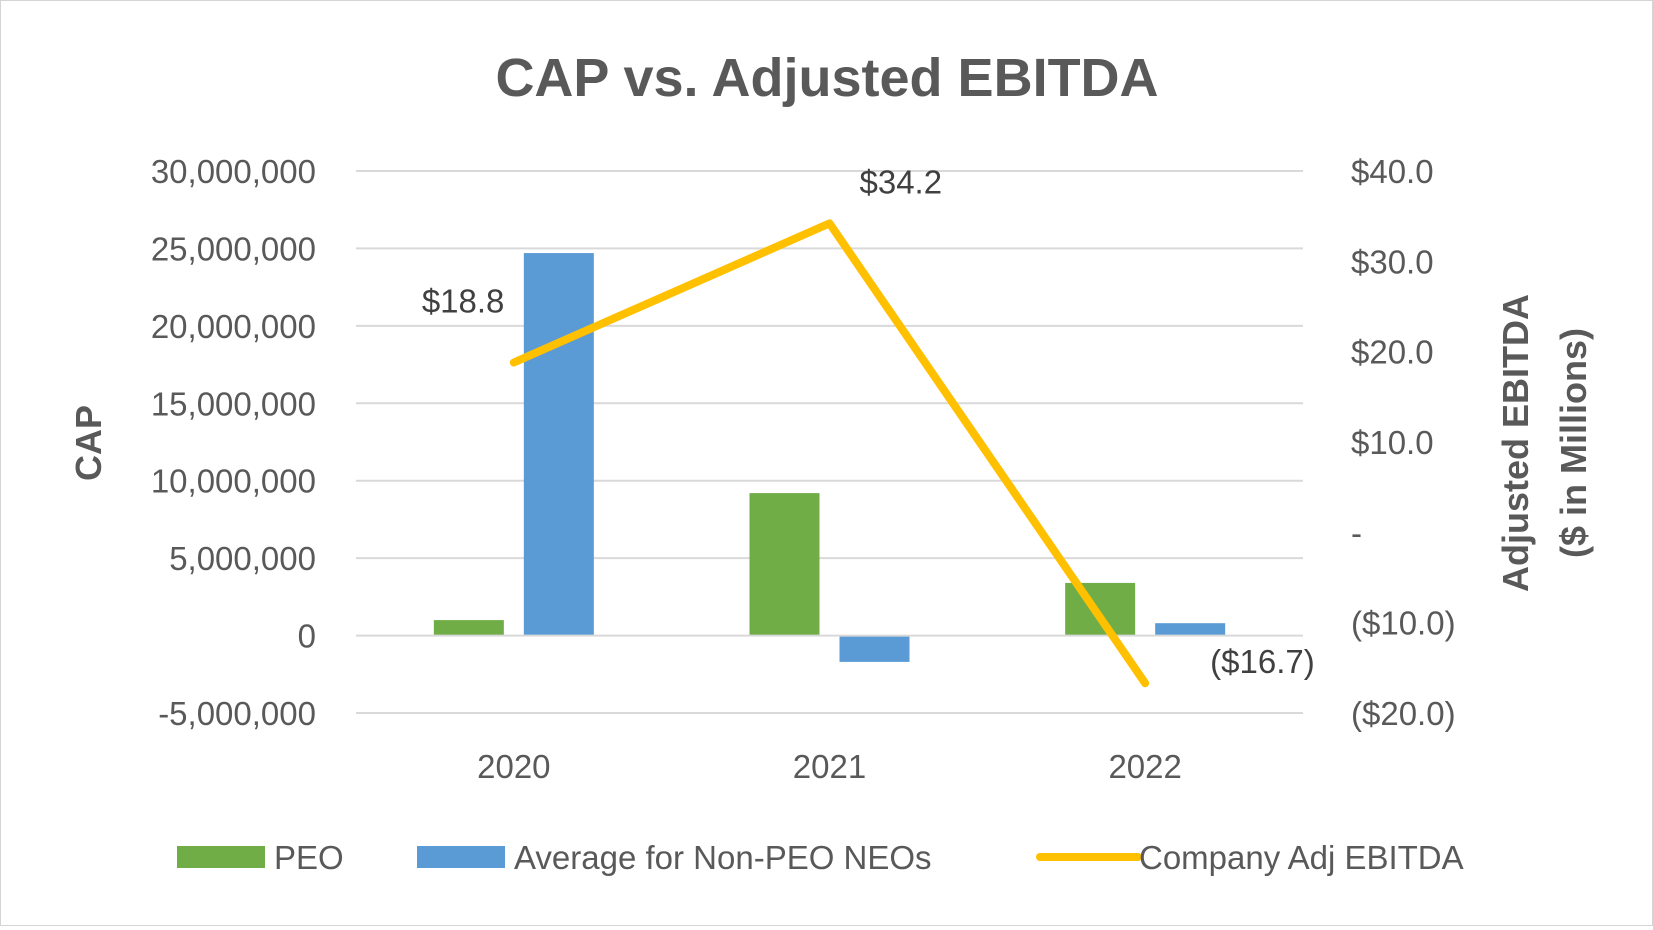 The height and width of the screenshot is (930, 1653). I want to click on right-tick-label: ($20.0), so click(1403, 713).